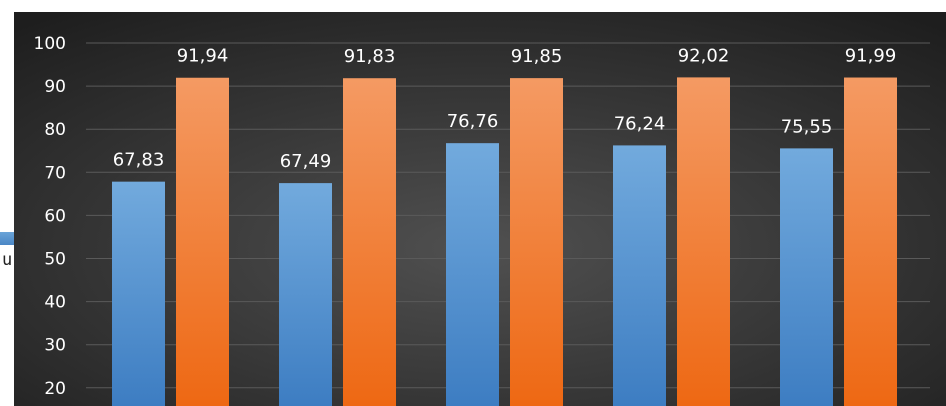  What do you see at coordinates (55, 130) in the screenshot?
I see `y-tick-label: 80` at bounding box center [55, 130].